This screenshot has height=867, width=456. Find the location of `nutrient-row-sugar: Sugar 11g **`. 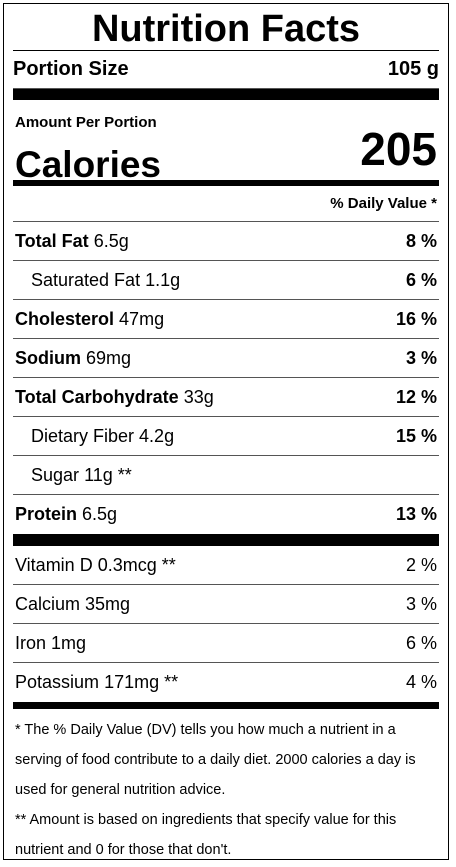

nutrient-row-sugar: Sugar 11g ** is located at coordinates (226, 475).